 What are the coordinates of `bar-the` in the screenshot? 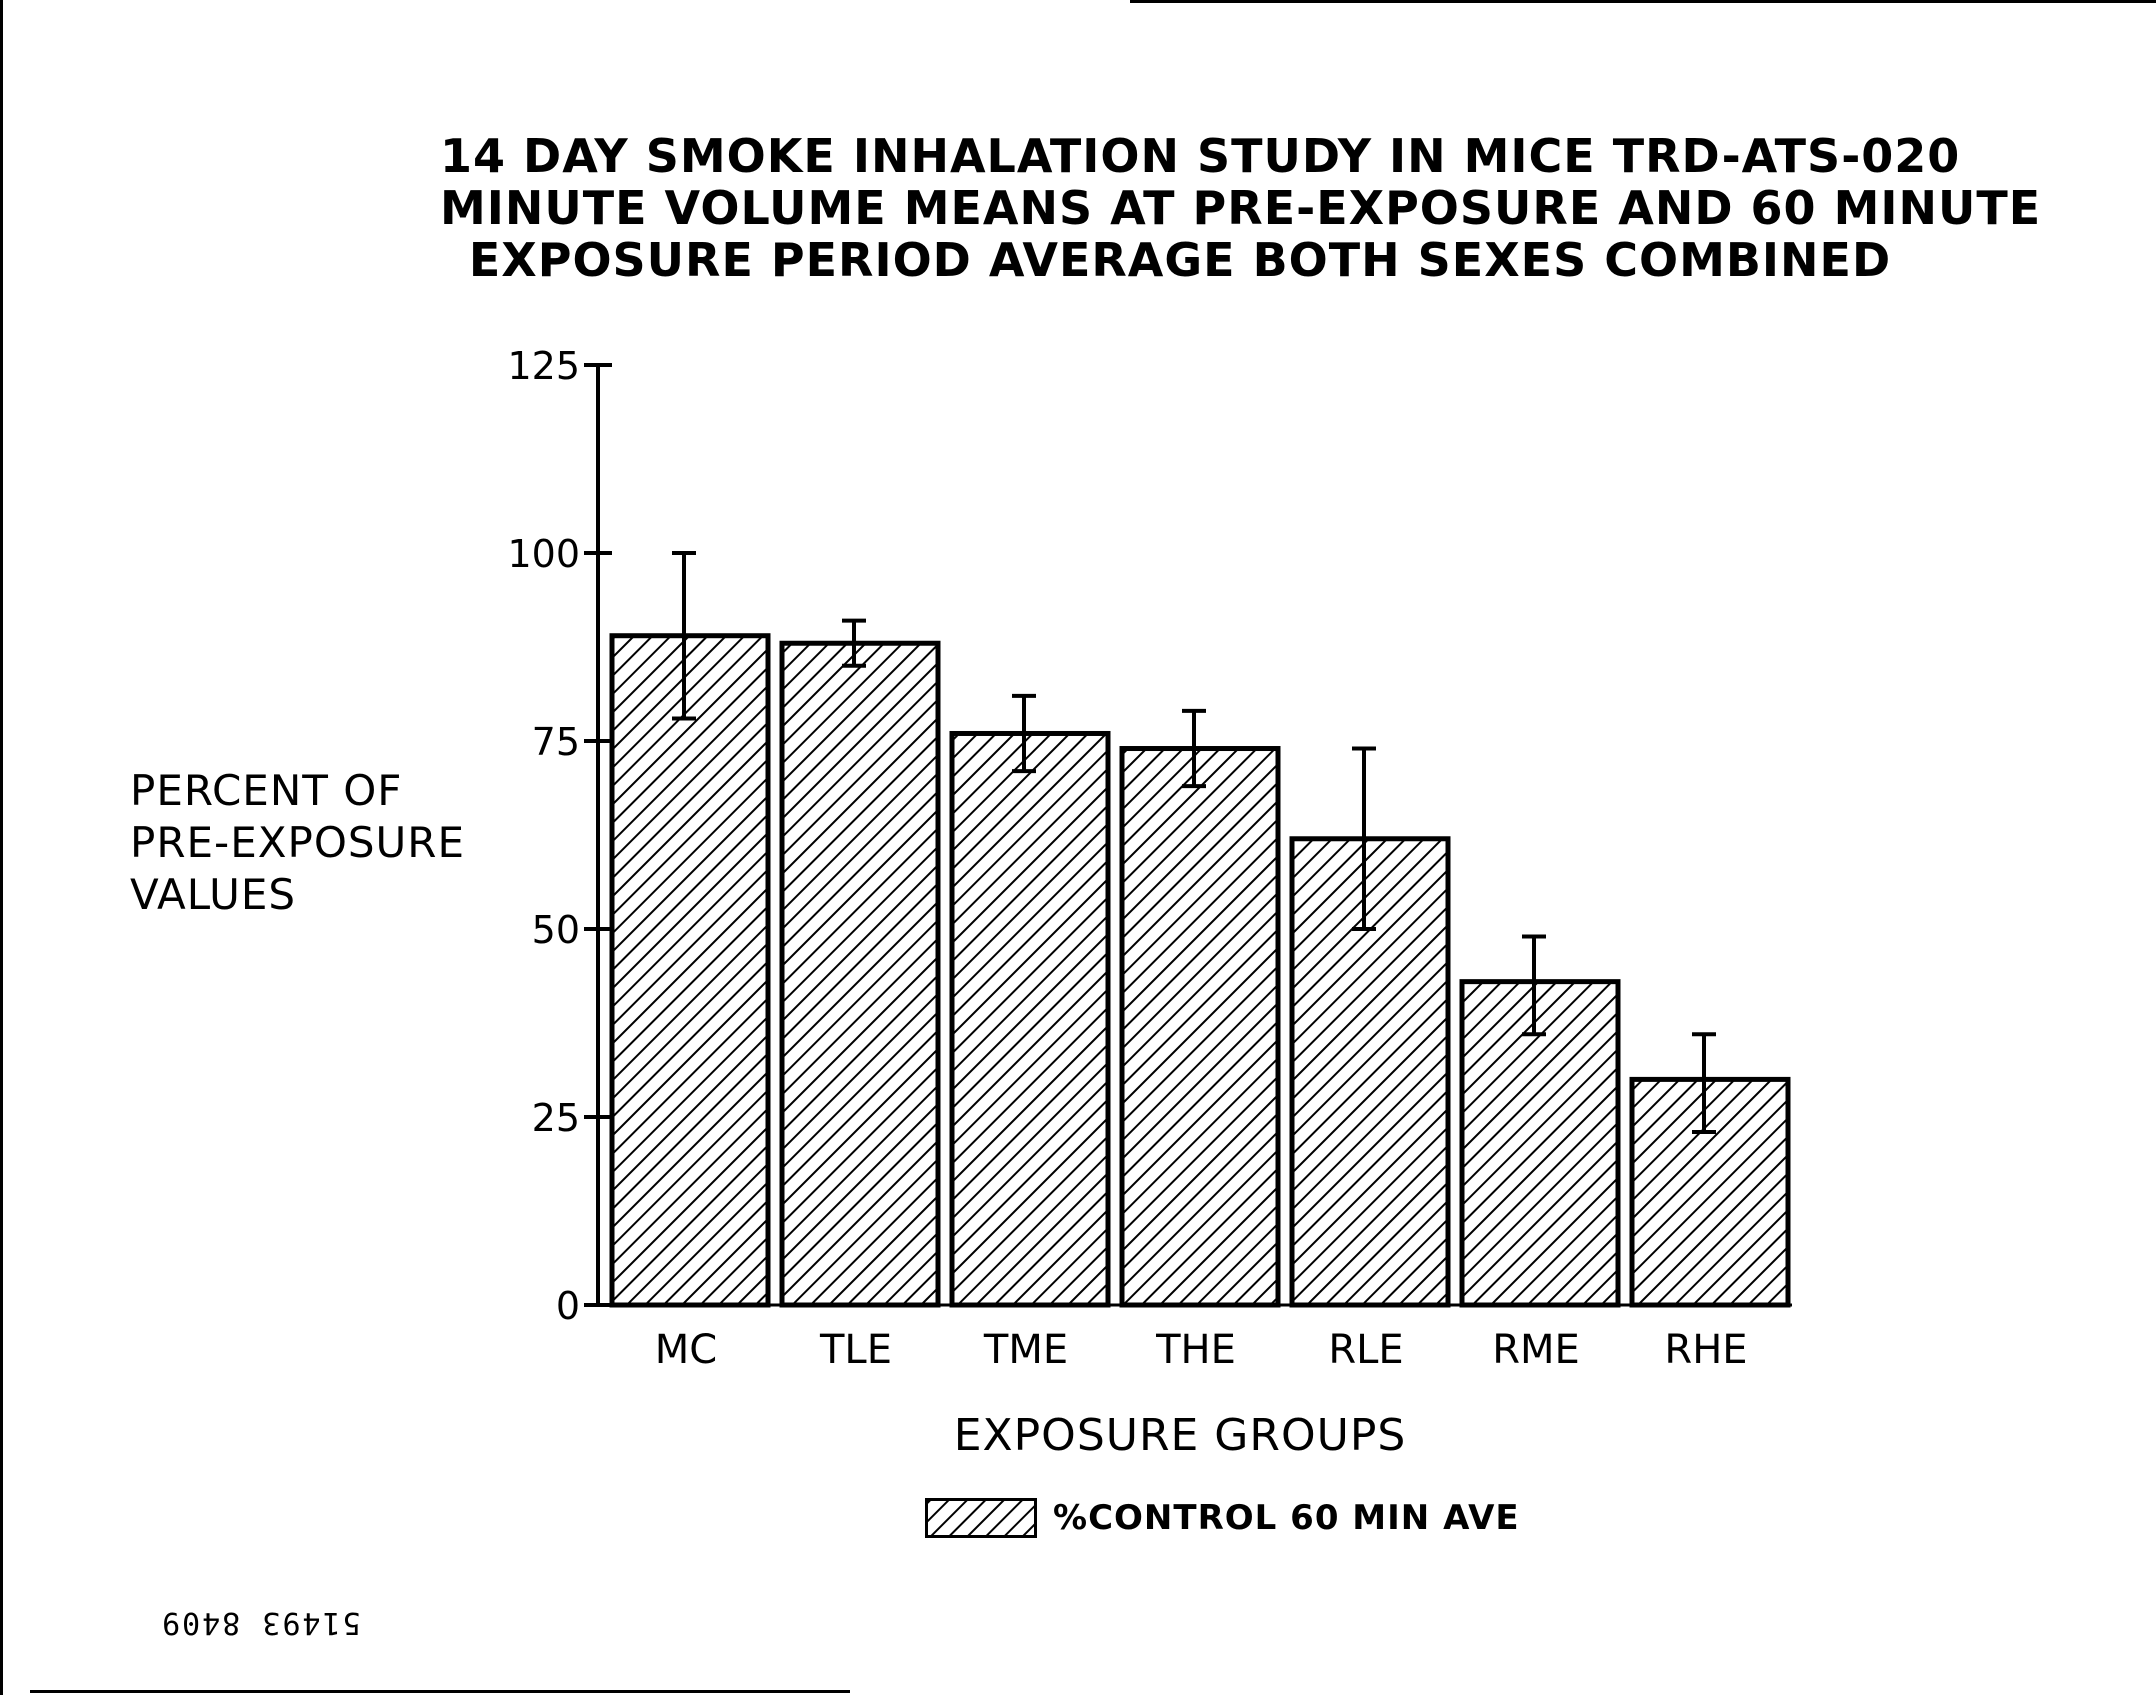 It's located at (1200, 1027).